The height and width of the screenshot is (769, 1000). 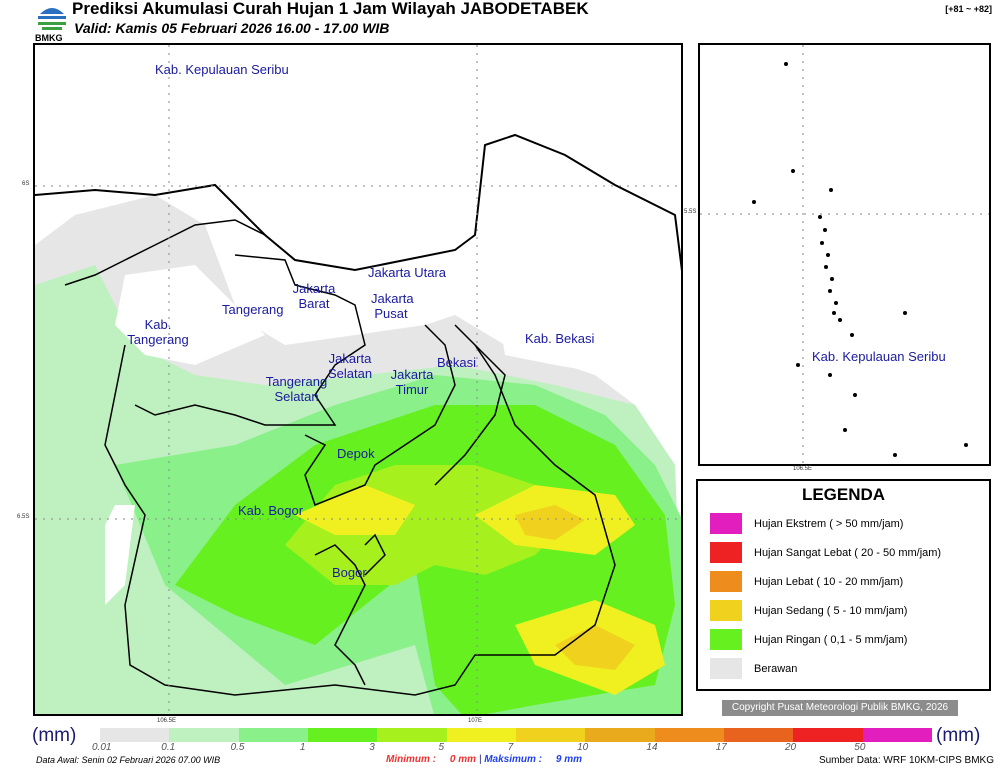 I want to click on lon-tick: 107E, so click(x=475, y=721).